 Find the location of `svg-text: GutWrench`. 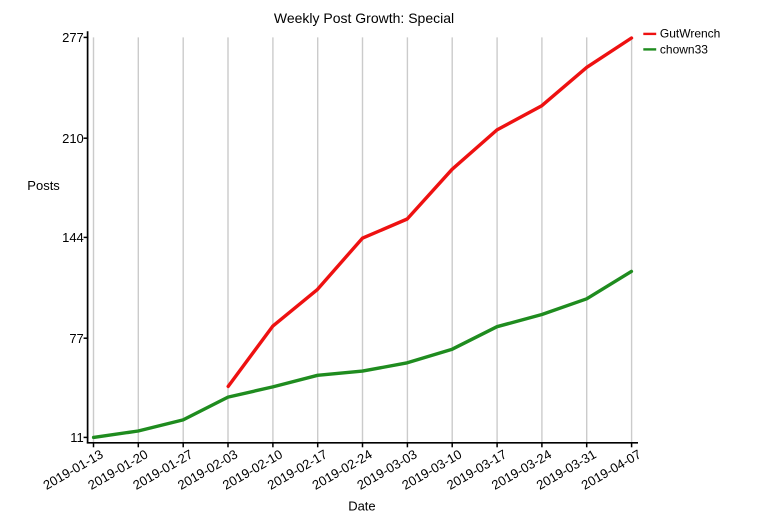

svg-text: GutWrench is located at coordinates (690, 34).